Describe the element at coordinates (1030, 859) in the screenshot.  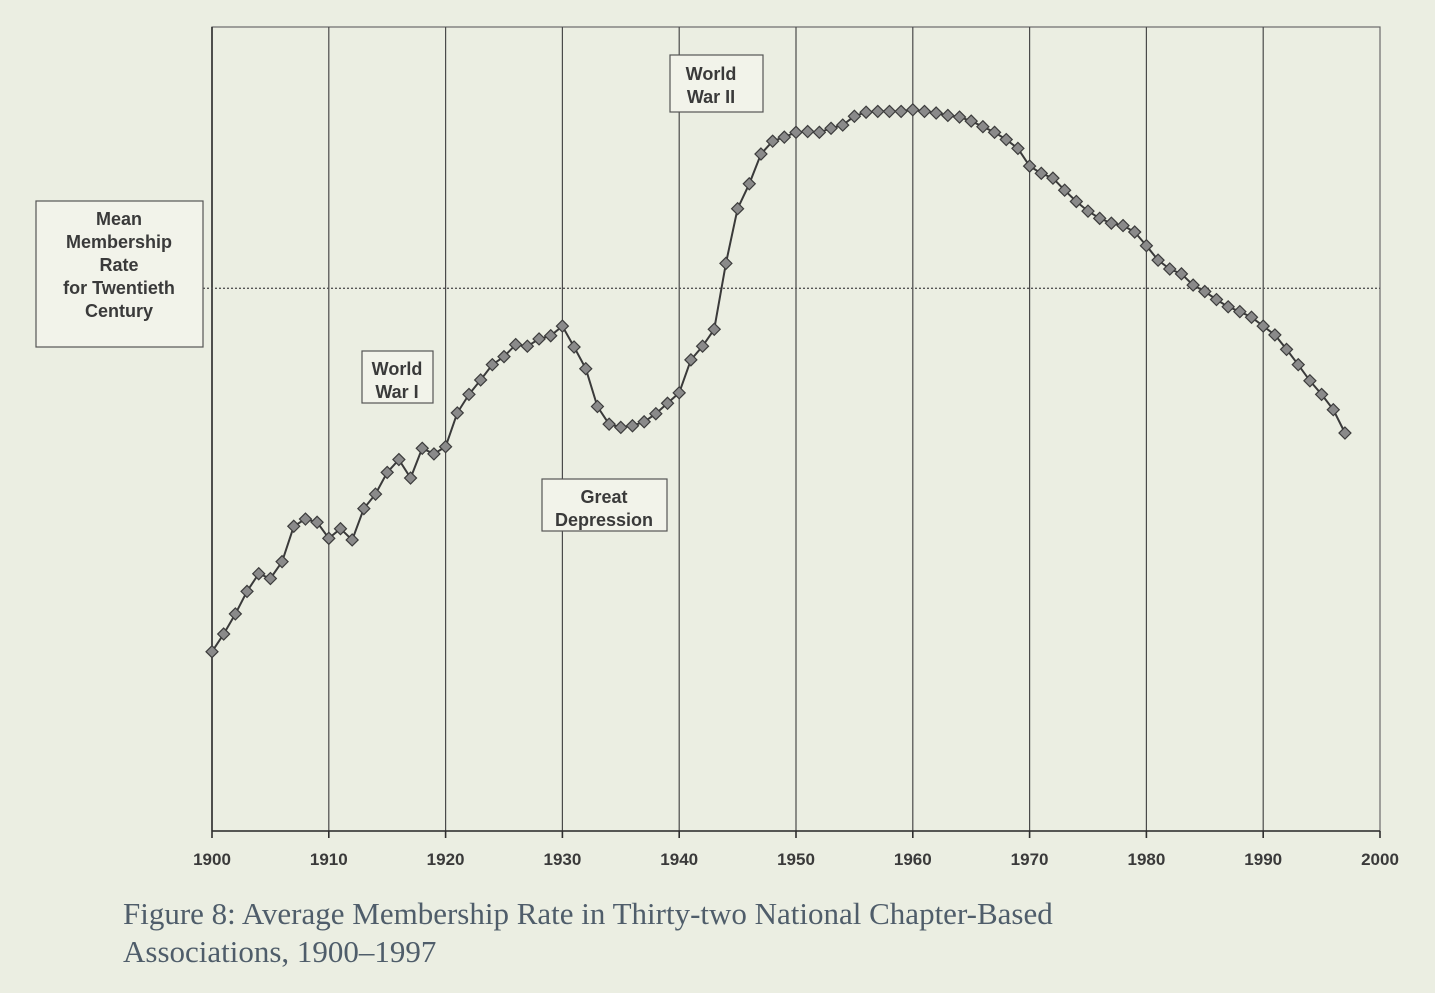
I see `x-tick-label: 1970` at that location.